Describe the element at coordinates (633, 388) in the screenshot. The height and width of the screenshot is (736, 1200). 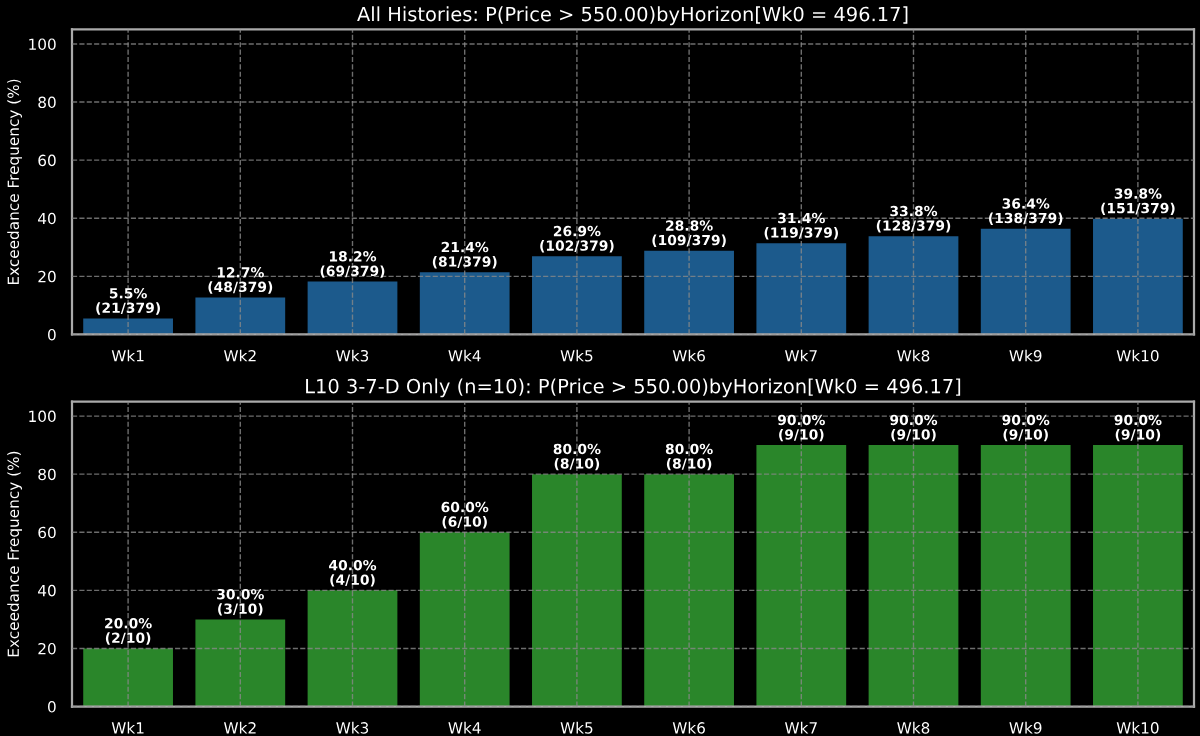
I see `chart-title: L10 3-7-D Only (n=10): P(Price > 550.00)byHorizon[Wk0 = 496.17]` at that location.